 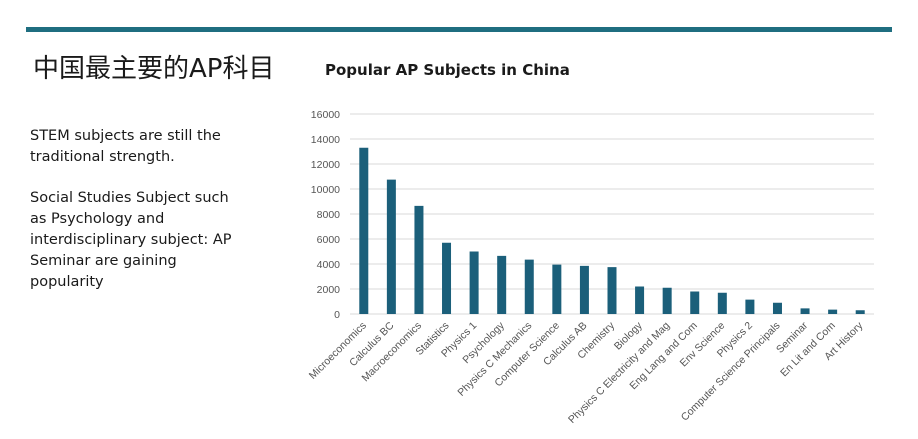 I want to click on slide-title: 中国最主要的AP科目, so click(x=154, y=69).